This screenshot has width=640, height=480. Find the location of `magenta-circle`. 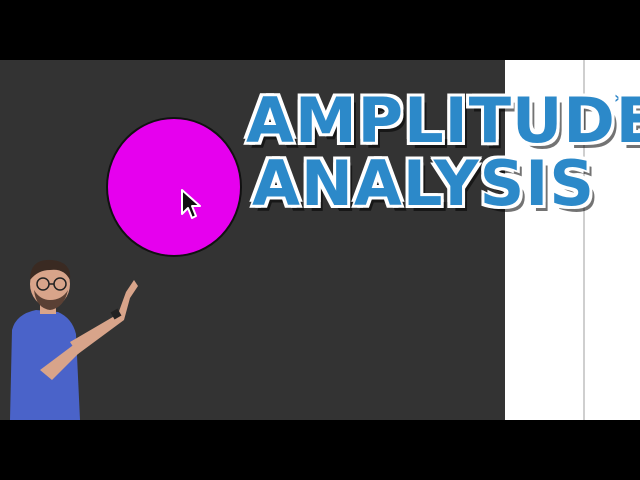

magenta-circle is located at coordinates (174, 187).